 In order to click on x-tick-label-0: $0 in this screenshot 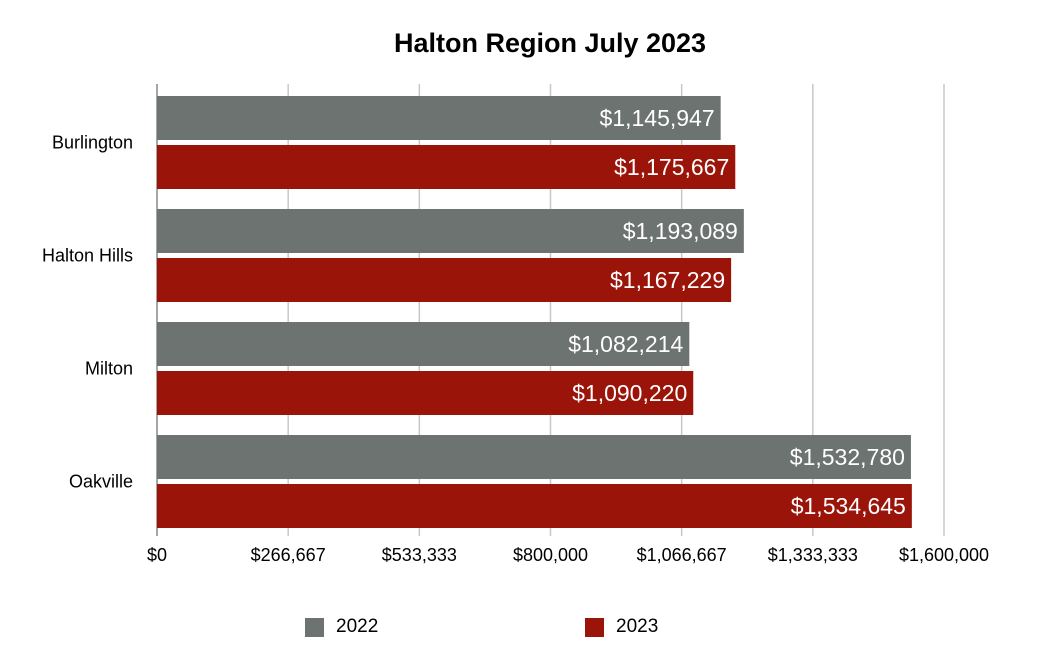, I will do `click(157, 555)`.